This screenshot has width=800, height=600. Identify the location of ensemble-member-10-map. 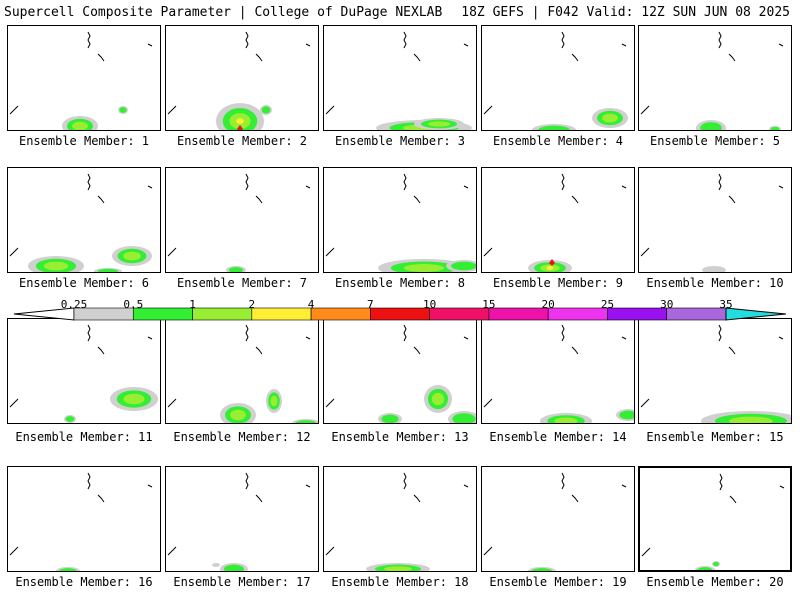
(715, 220).